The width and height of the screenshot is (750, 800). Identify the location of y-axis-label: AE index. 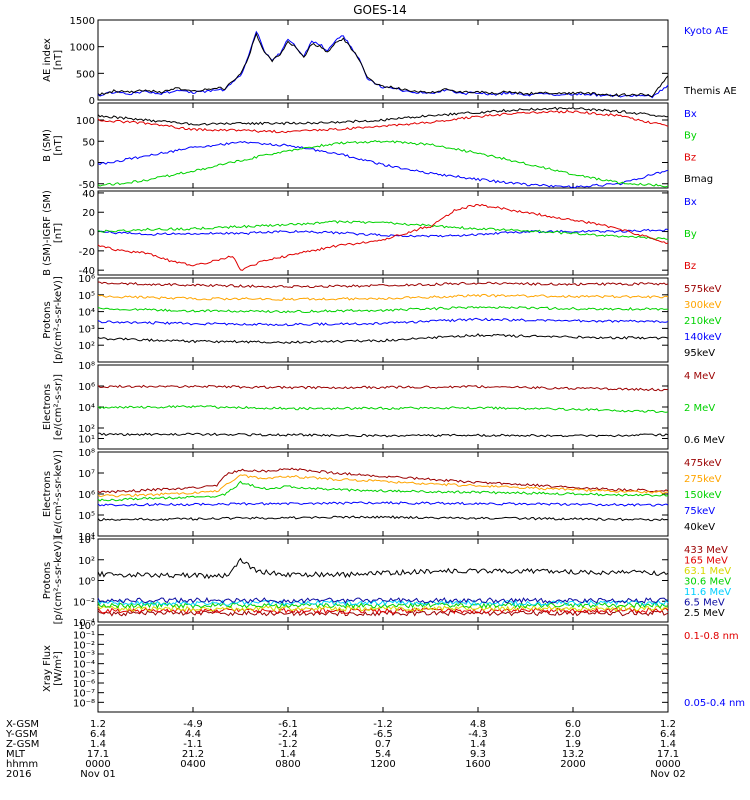
(47, 60).